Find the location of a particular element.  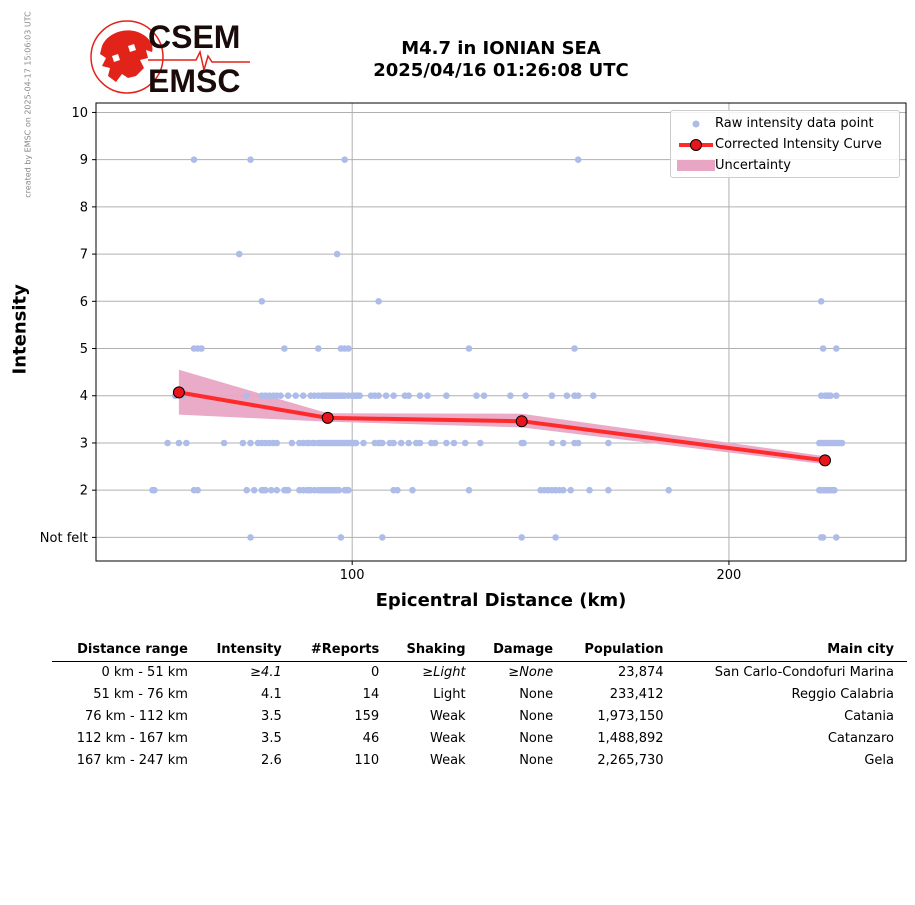

y-tick-label: 6 is located at coordinates (84, 302).